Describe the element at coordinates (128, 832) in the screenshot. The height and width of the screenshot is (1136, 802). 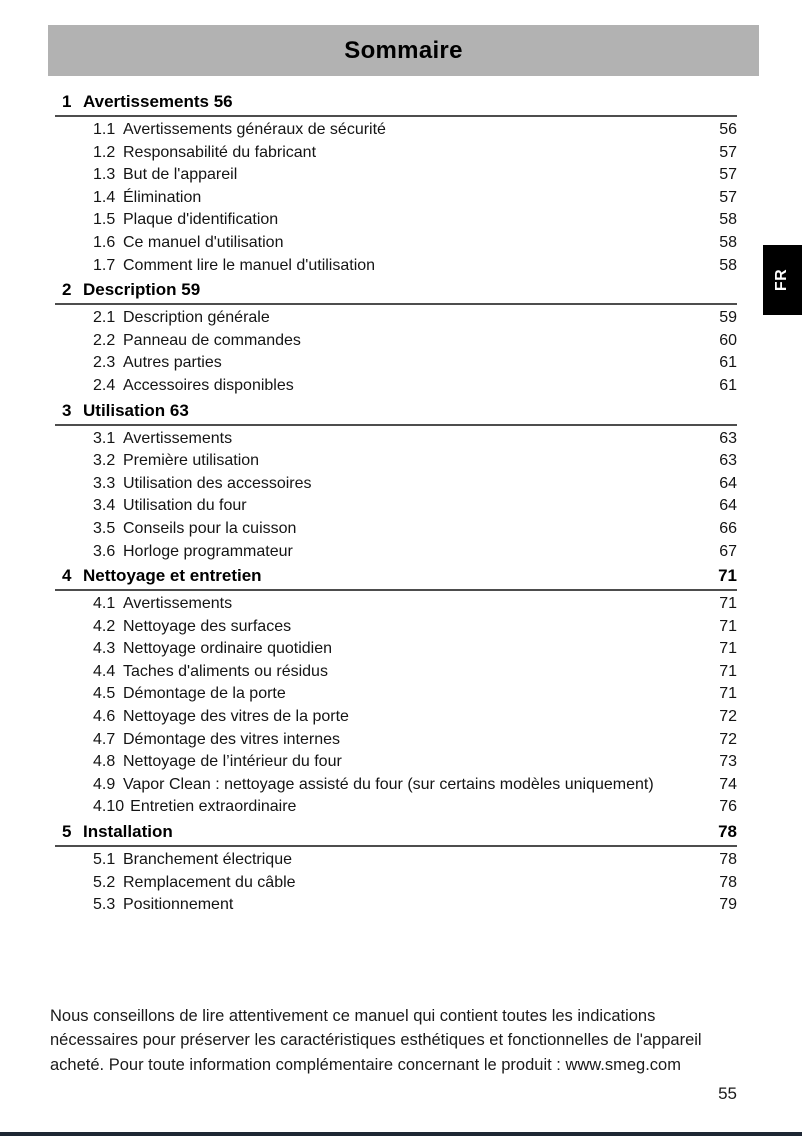
I see `section-title: Installation` at that location.